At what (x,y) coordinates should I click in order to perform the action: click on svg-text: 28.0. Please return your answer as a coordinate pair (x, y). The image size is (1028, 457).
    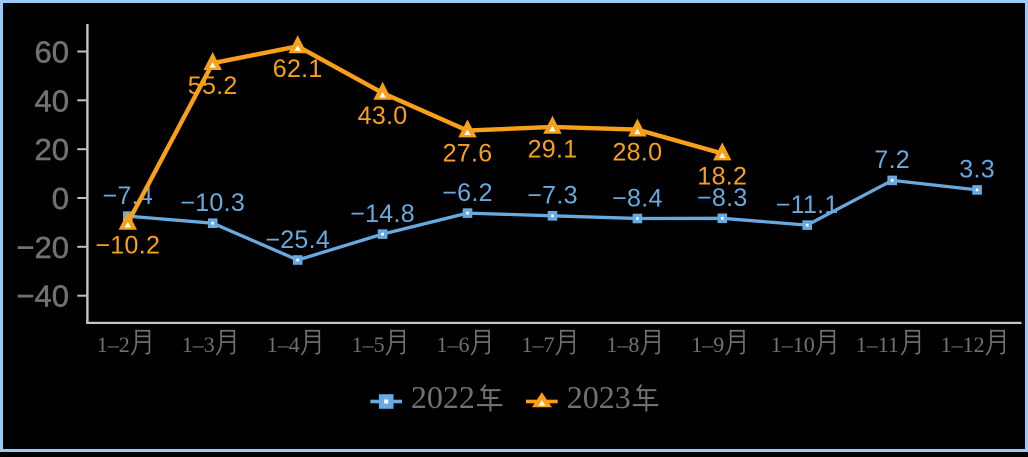
    Looking at the image, I should click on (637, 152).